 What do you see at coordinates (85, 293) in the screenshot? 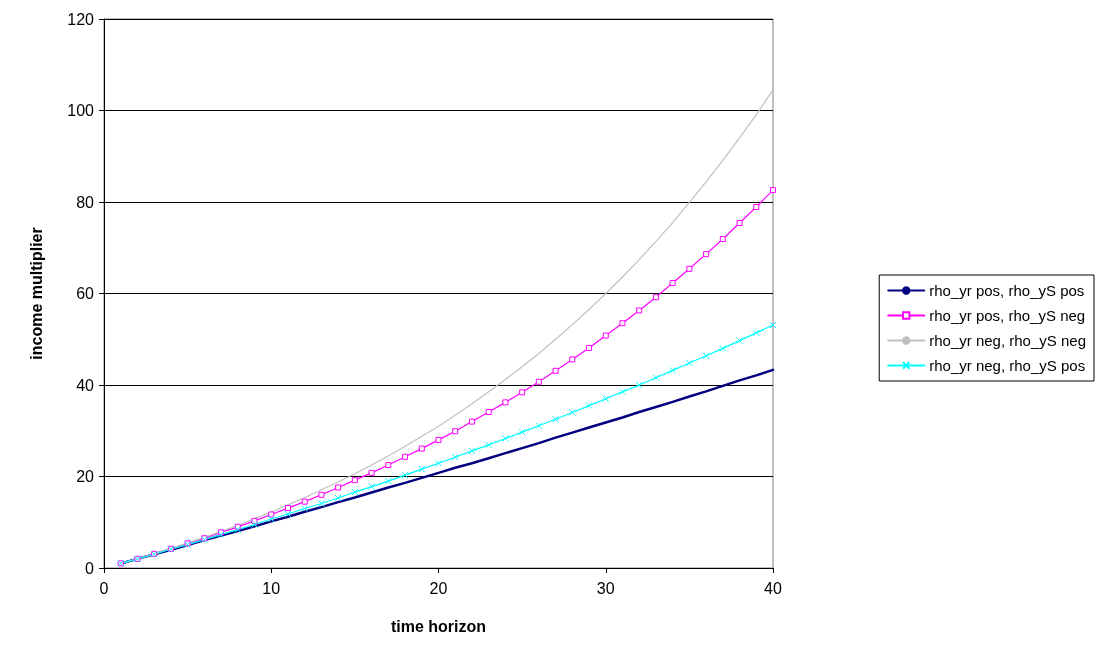
I see `y-tick-label: 60` at bounding box center [85, 293].